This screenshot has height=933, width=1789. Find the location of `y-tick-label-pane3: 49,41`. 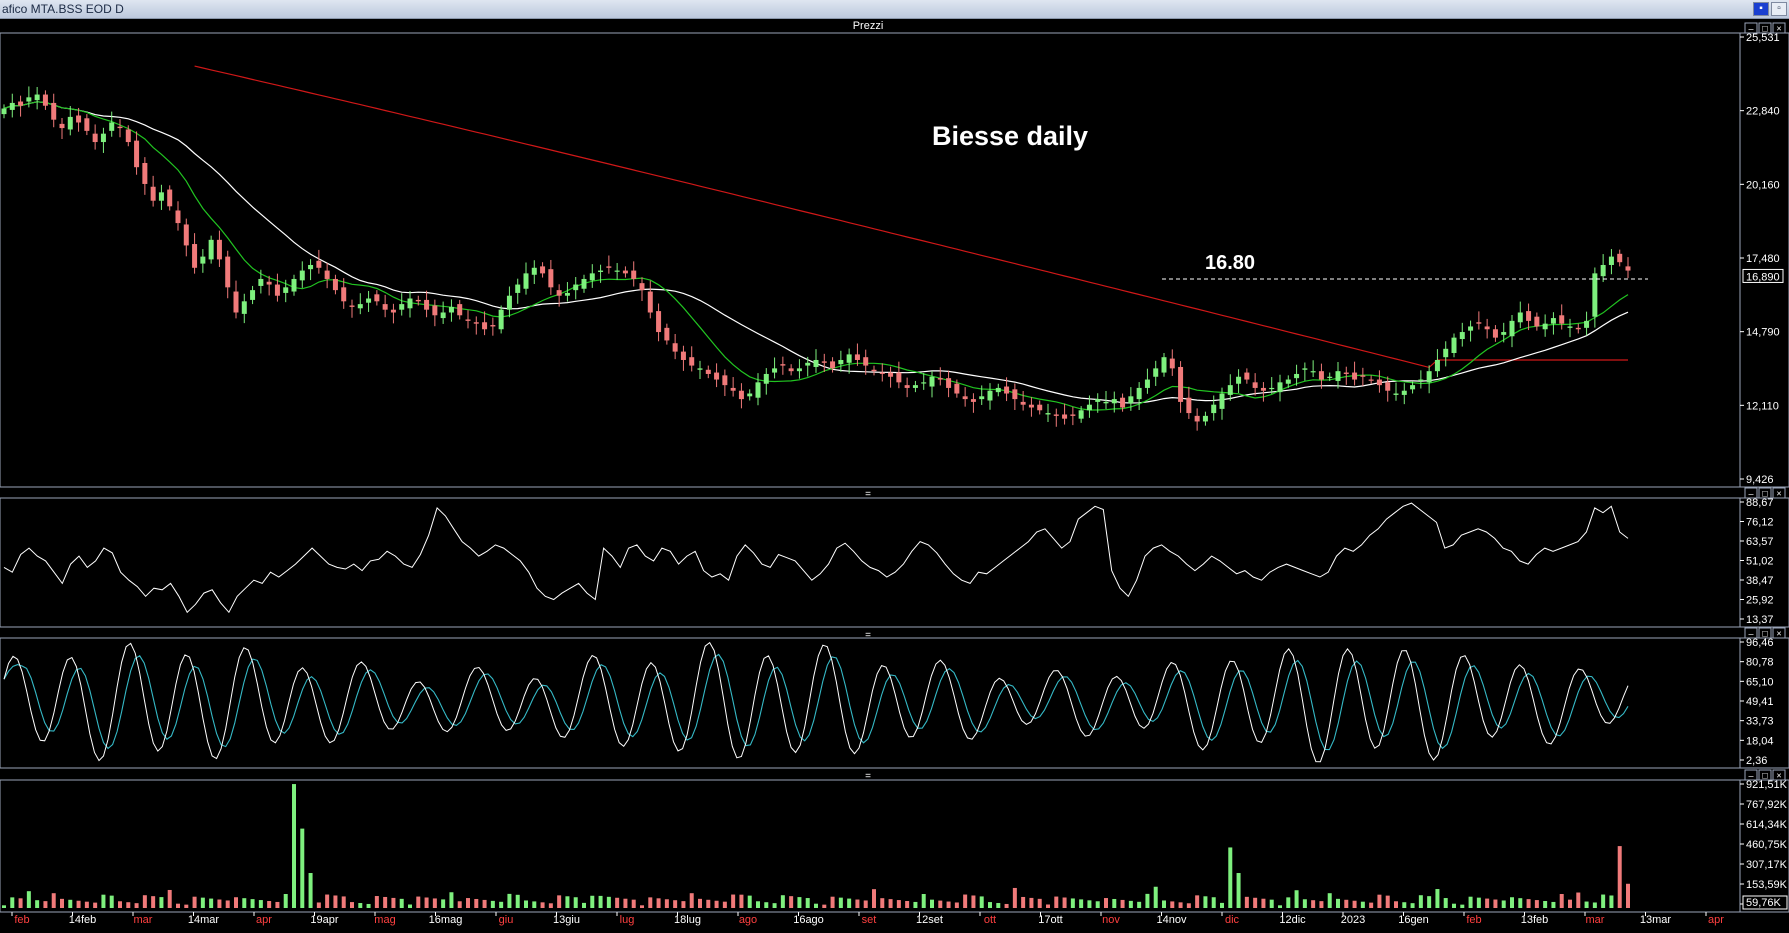

y-tick-label-pane3: 49,41 is located at coordinates (1760, 702).